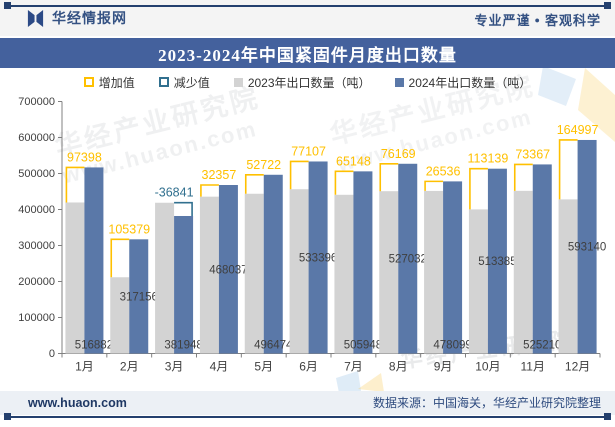  I want to click on bar-2024-2月, so click(139, 296).